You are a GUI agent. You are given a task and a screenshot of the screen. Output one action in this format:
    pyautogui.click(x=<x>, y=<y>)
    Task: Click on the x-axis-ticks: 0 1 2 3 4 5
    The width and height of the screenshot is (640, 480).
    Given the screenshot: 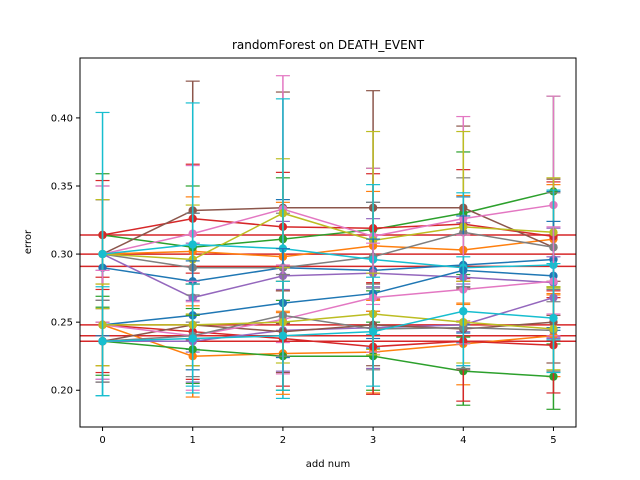 What is the action you would take?
    pyautogui.click(x=328, y=436)
    